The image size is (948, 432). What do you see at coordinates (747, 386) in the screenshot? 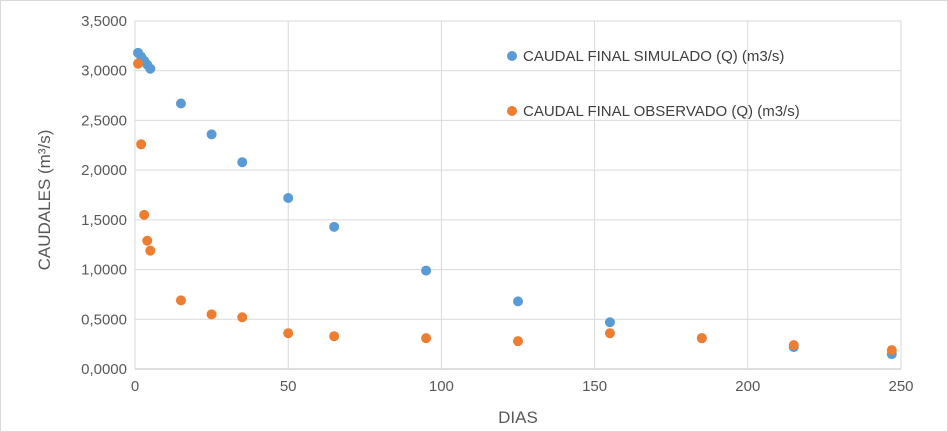
I see `x-tick-label: 200` at bounding box center [747, 386].